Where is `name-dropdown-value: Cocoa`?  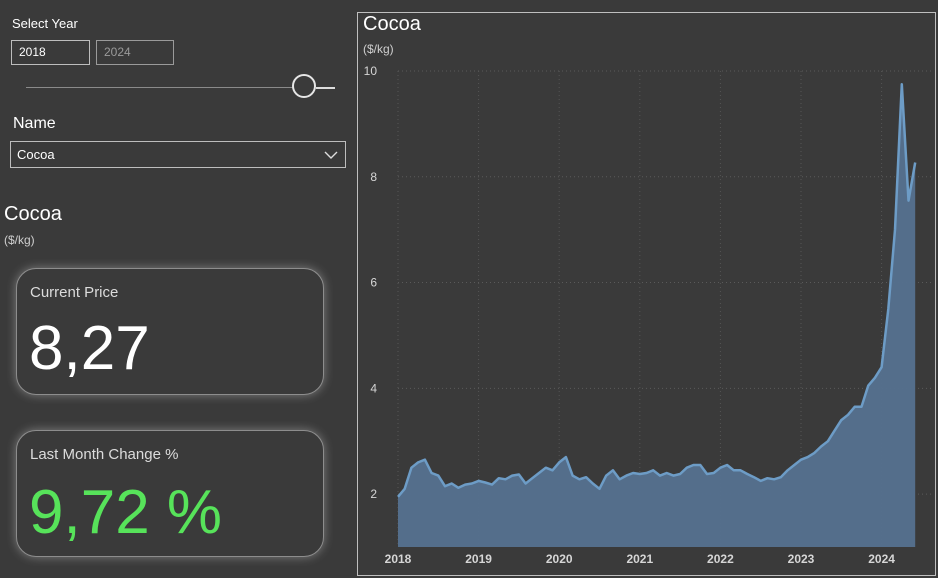
name-dropdown-value: Cocoa is located at coordinates (36, 154).